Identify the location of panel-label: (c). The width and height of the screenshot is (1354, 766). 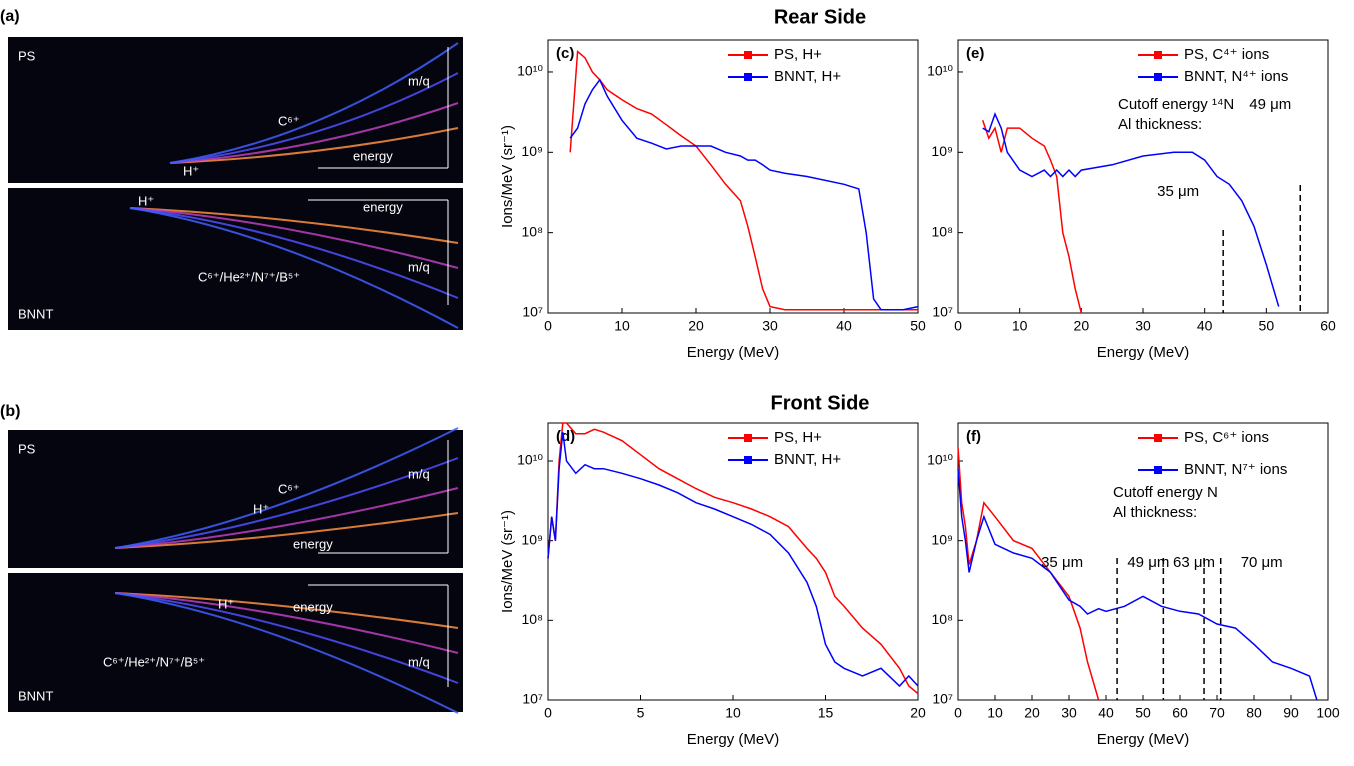
(565, 53).